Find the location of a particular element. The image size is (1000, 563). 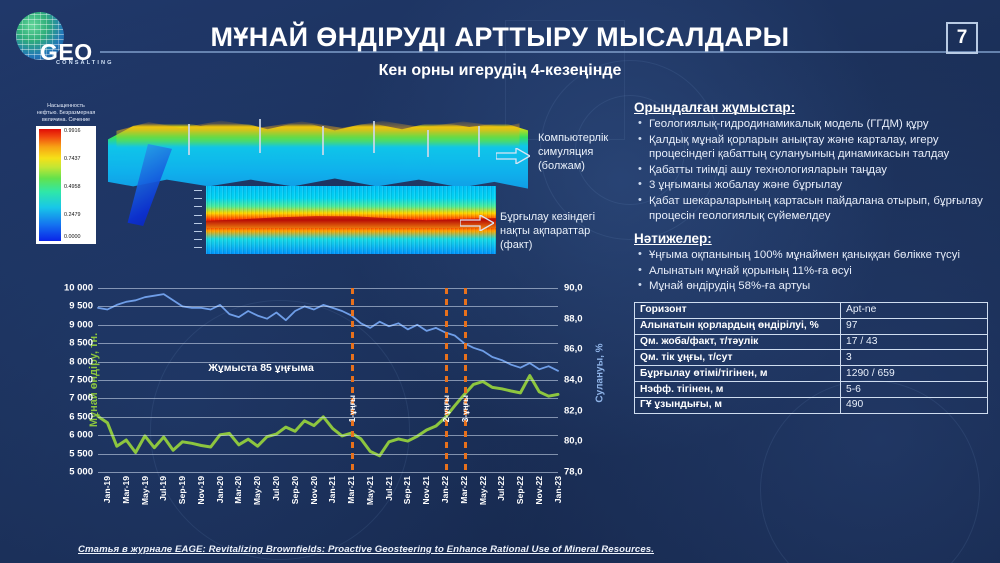

chart-x-tick: Sep-22 is located at coordinates (520, 490).